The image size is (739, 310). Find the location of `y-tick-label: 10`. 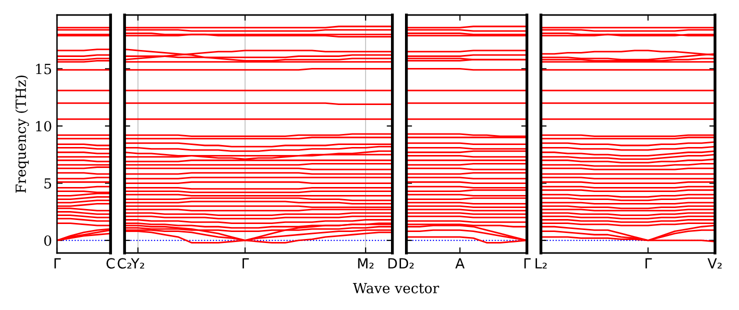

y-tick-label: 10 is located at coordinates (44, 126).